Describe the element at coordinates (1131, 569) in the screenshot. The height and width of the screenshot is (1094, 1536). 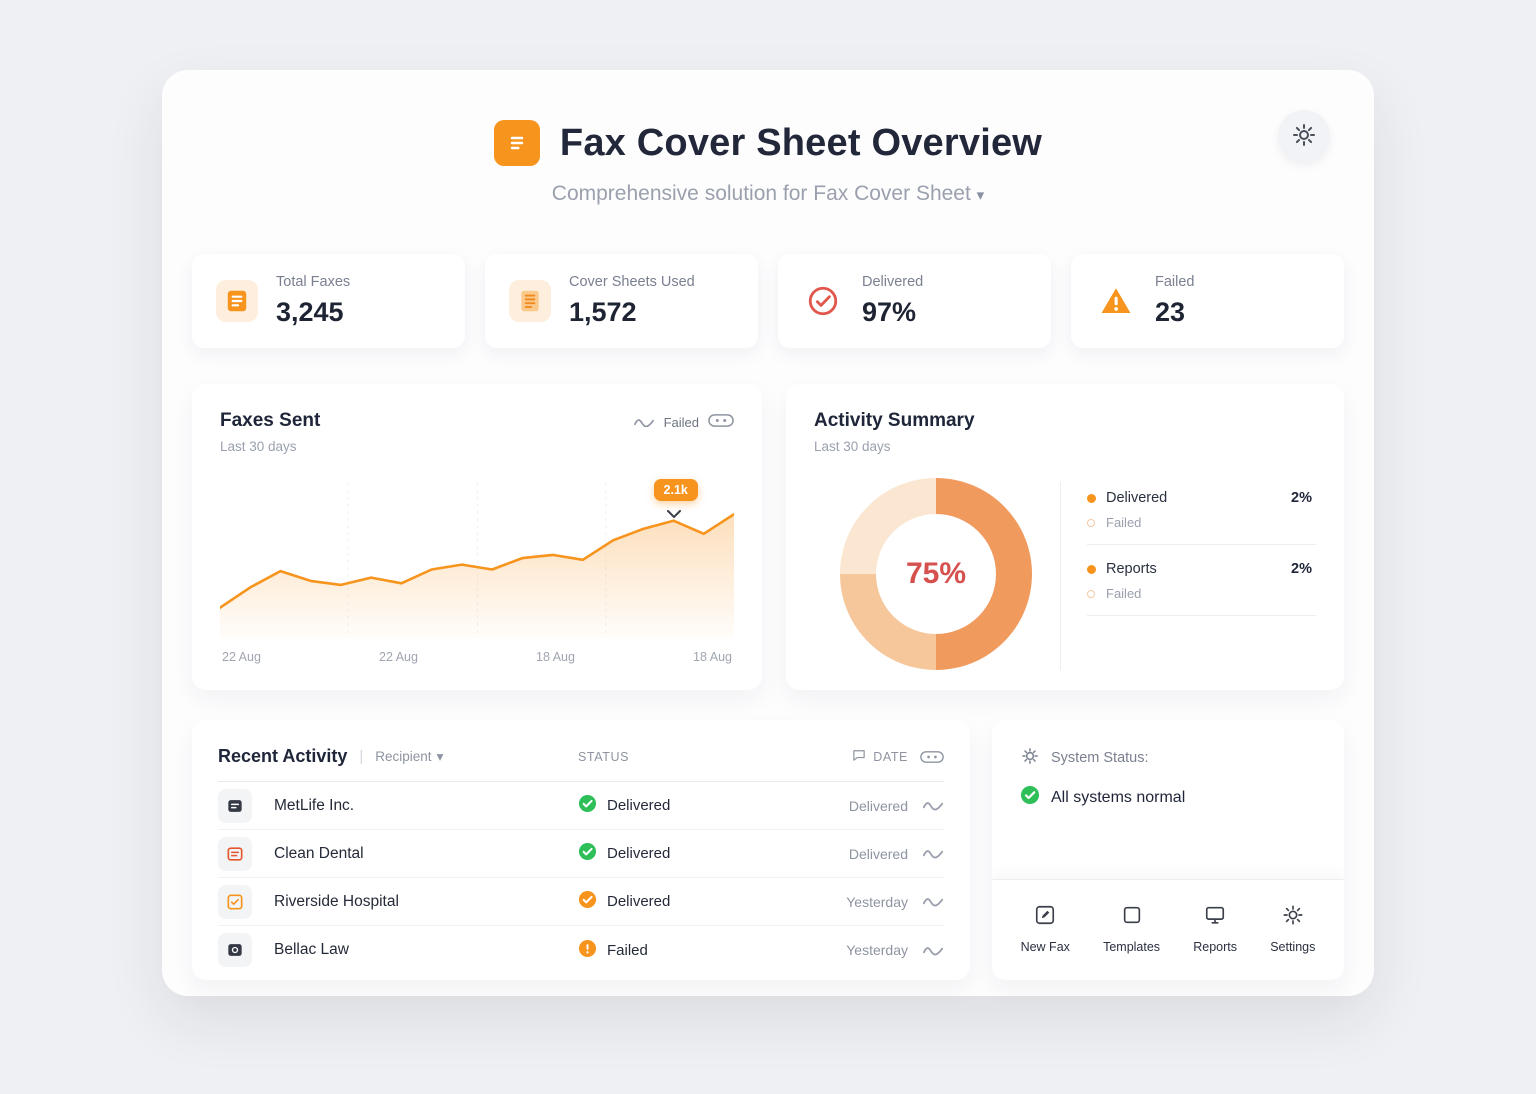
I see `legend-name: Reports` at that location.